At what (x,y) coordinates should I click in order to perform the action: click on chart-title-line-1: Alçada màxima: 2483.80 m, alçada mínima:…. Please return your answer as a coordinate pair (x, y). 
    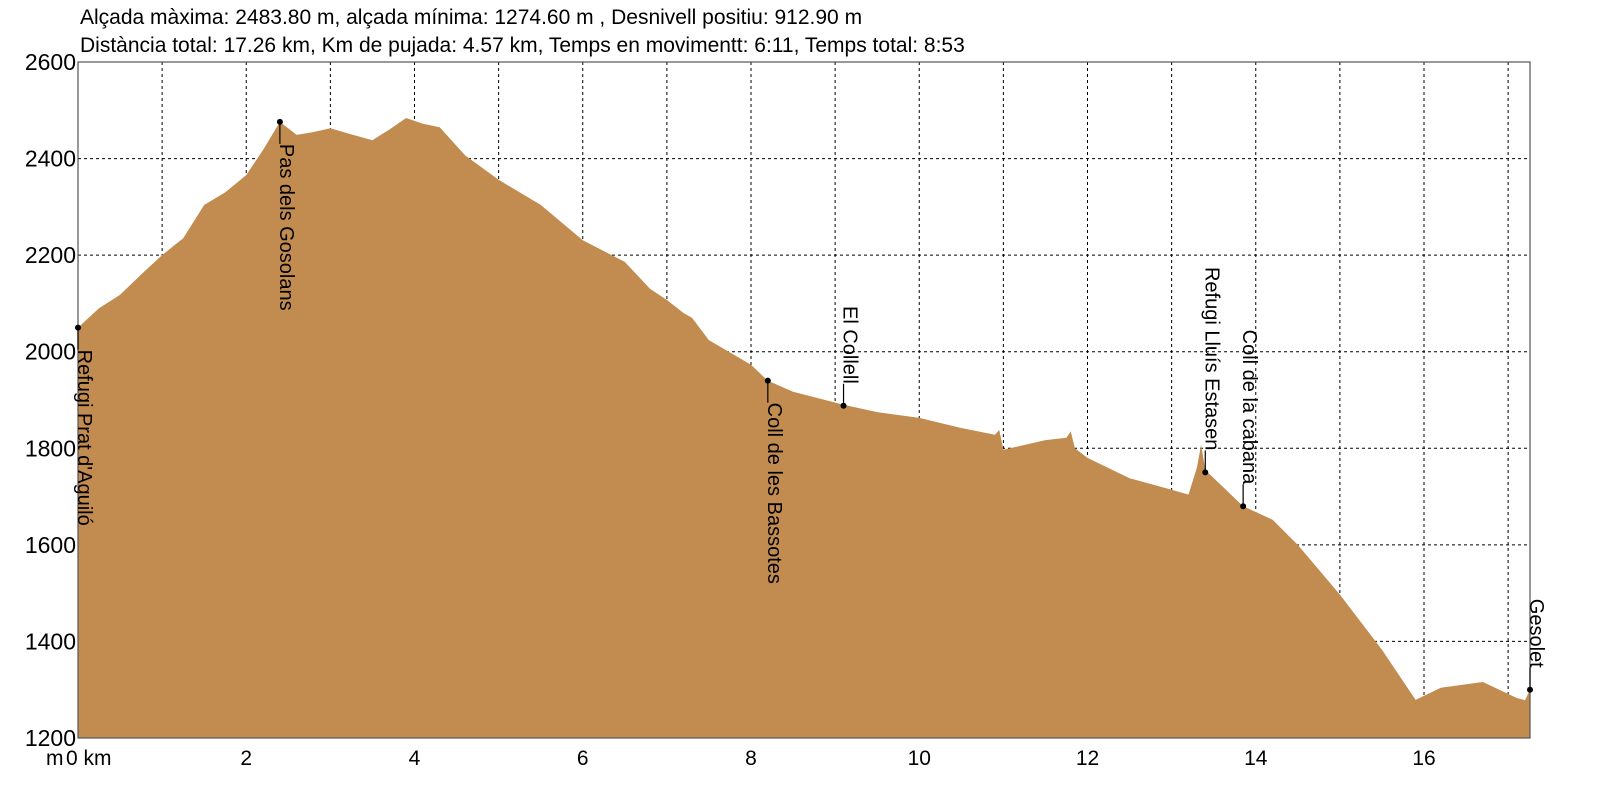
    Looking at the image, I should click on (471, 17).